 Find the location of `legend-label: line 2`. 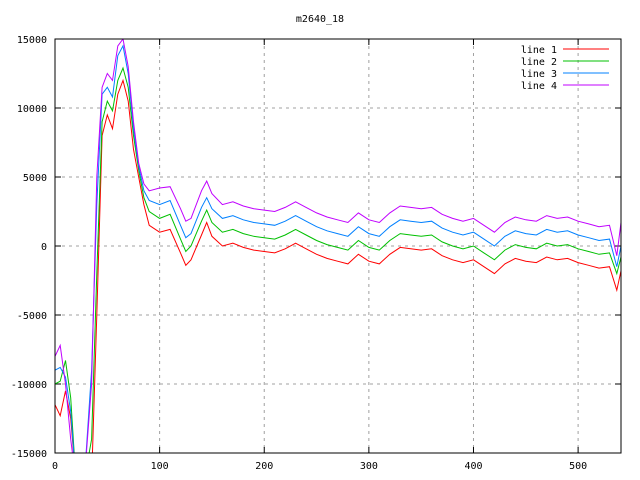

legend-label: line 2 is located at coordinates (539, 62).